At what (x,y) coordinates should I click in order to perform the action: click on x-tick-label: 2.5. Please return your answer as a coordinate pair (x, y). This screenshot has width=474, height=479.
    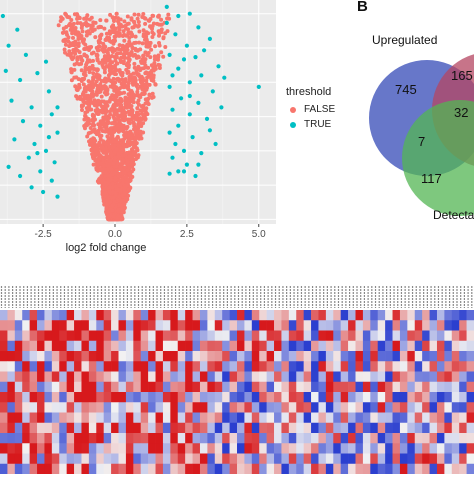
    Looking at the image, I should click on (187, 234).